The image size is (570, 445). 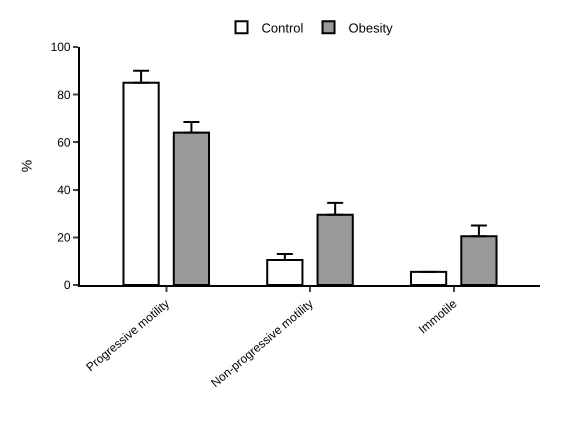 What do you see at coordinates (64, 237) in the screenshot?
I see `y-tick-label: 20` at bounding box center [64, 237].